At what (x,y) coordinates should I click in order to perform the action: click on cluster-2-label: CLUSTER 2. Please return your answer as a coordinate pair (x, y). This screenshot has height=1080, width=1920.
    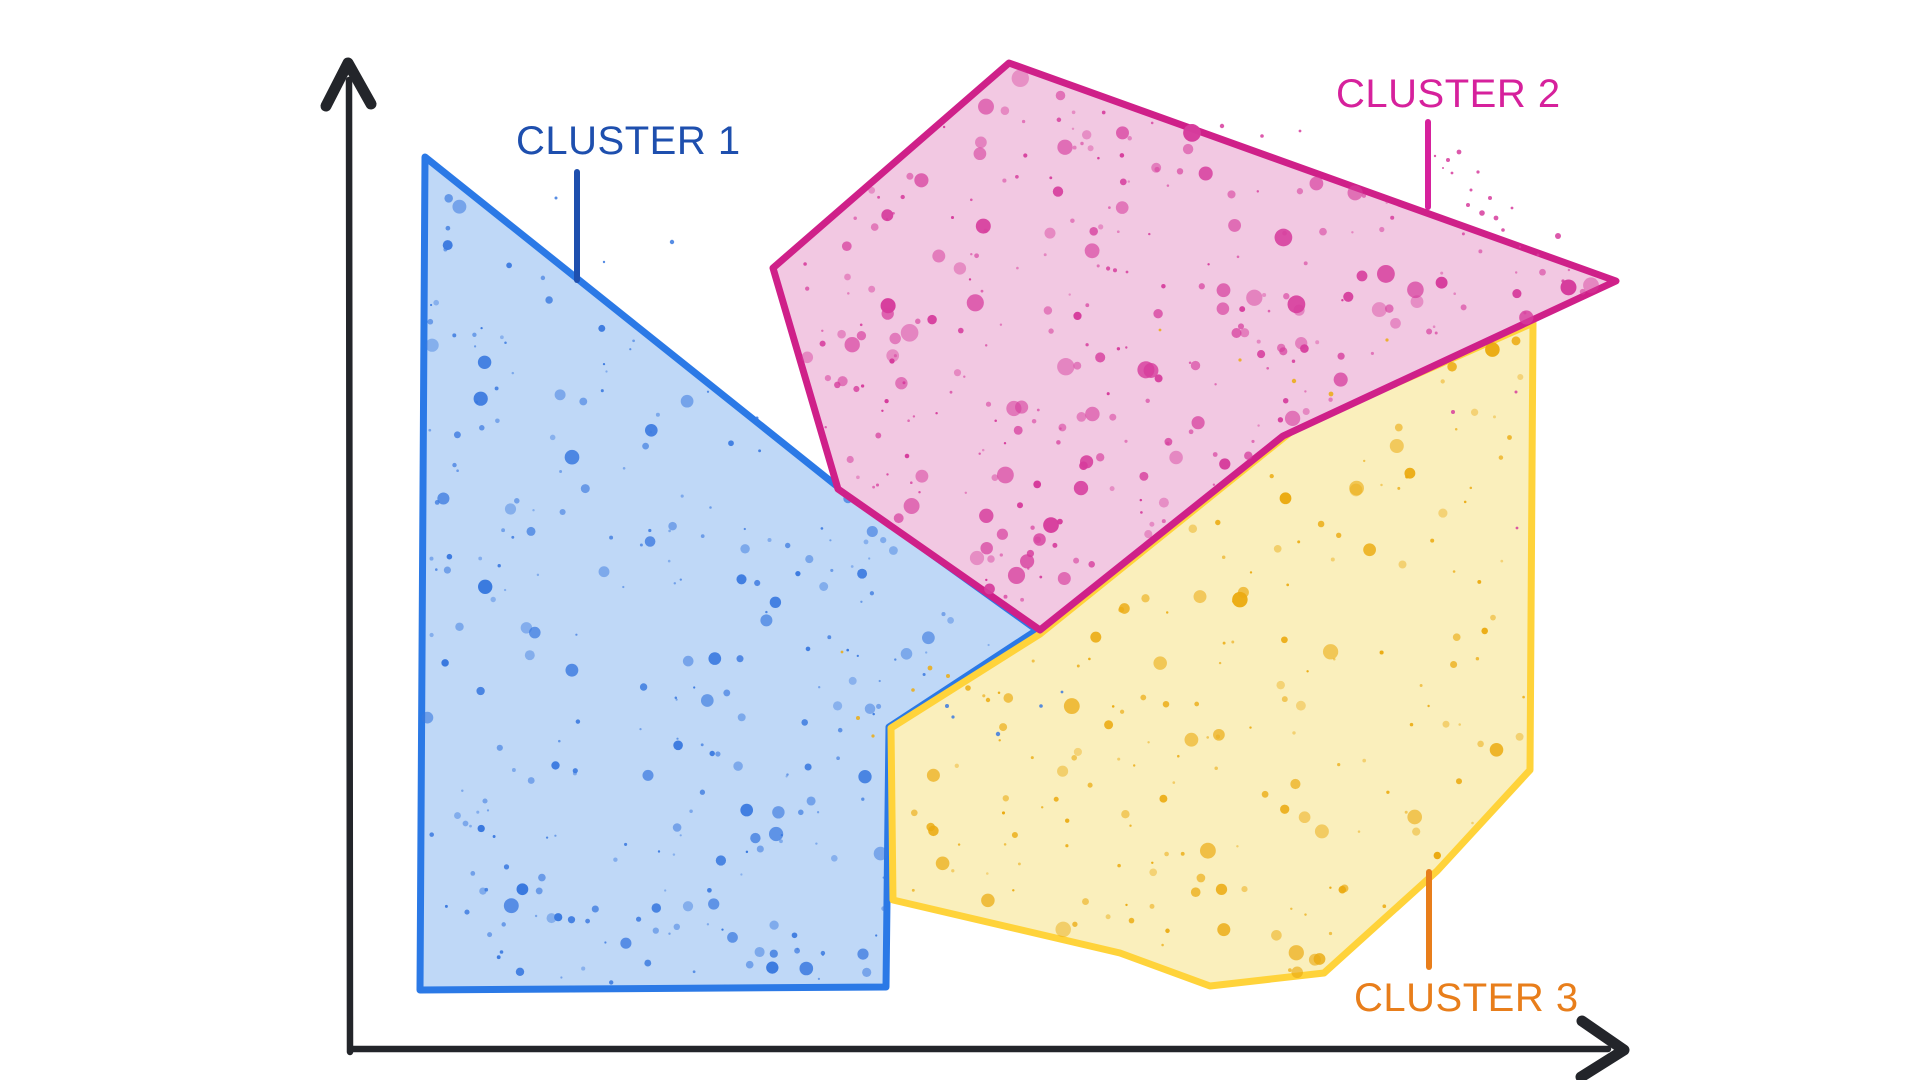
    Looking at the image, I should click on (1448, 94).